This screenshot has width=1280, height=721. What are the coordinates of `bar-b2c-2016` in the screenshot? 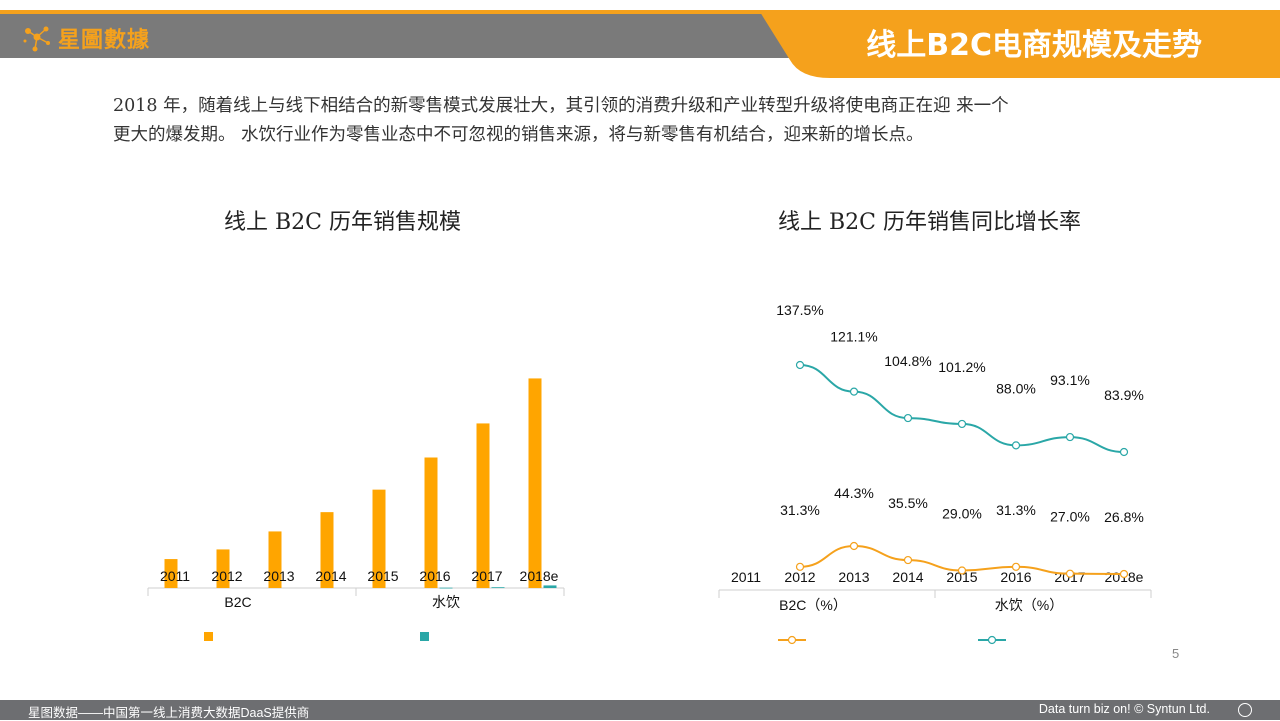 It's located at (431, 522).